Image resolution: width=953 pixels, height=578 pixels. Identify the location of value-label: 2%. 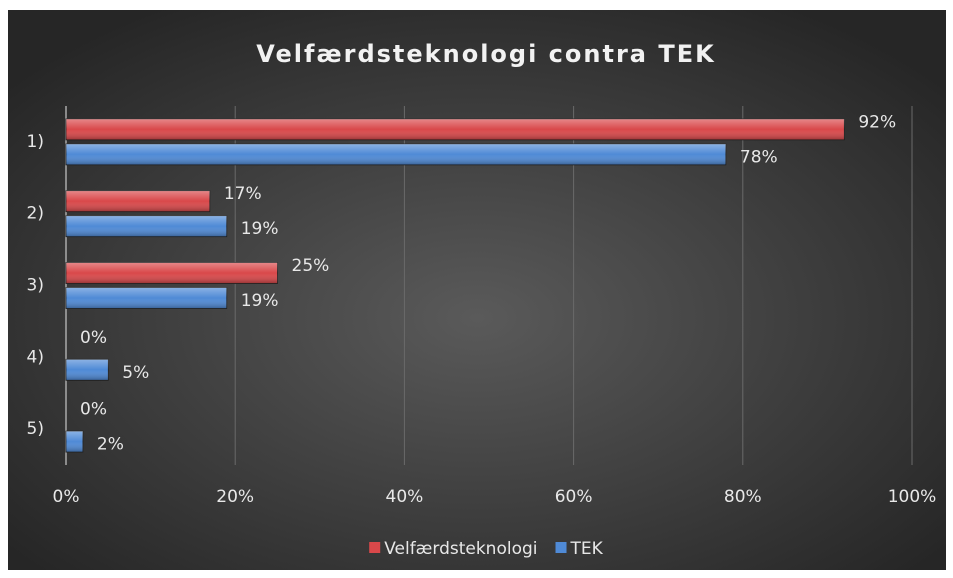
(110, 445).